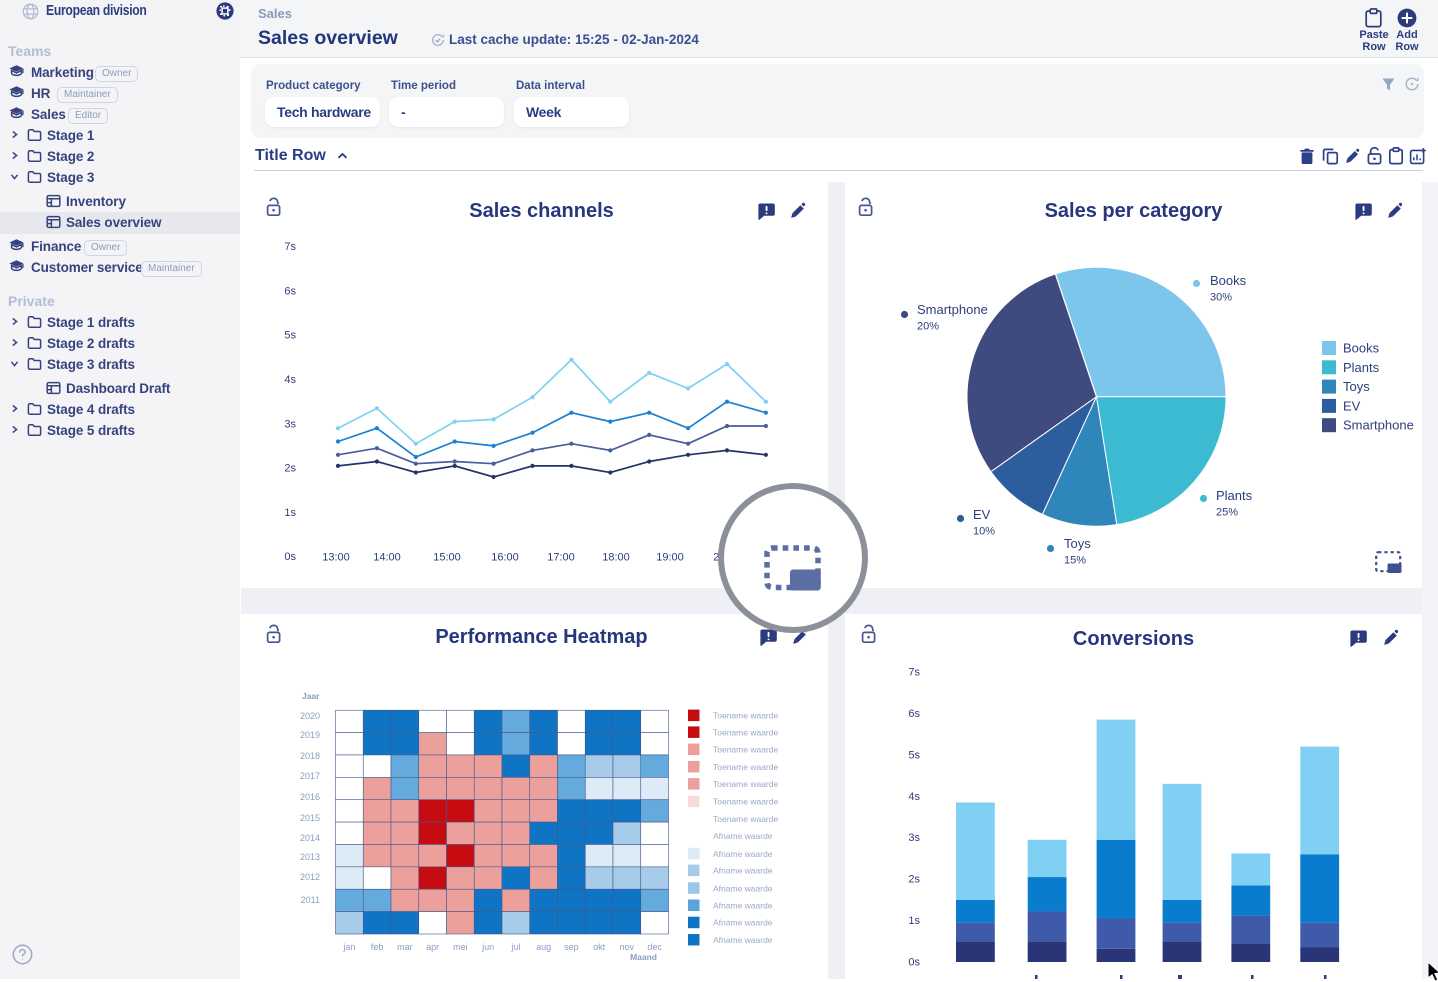 This screenshot has width=1438, height=982. Describe the element at coordinates (505, 558) in the screenshot. I see `svg-text: 16:00` at that location.